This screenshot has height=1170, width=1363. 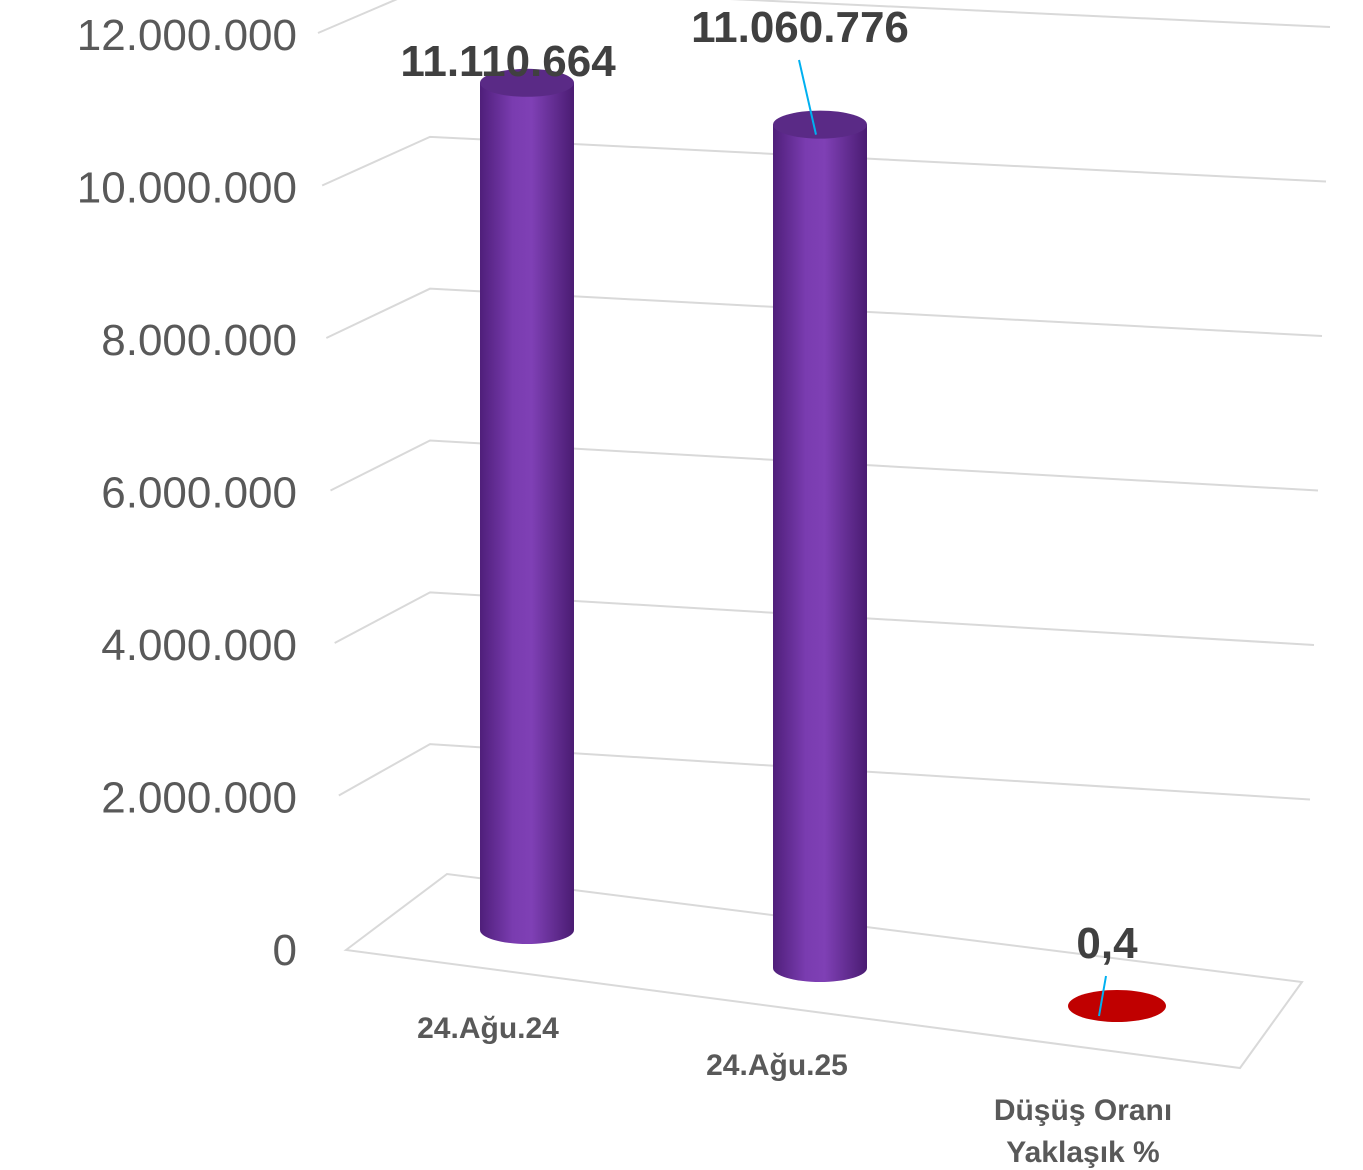 I want to click on data-label: 11.060.776, so click(x=800, y=27).